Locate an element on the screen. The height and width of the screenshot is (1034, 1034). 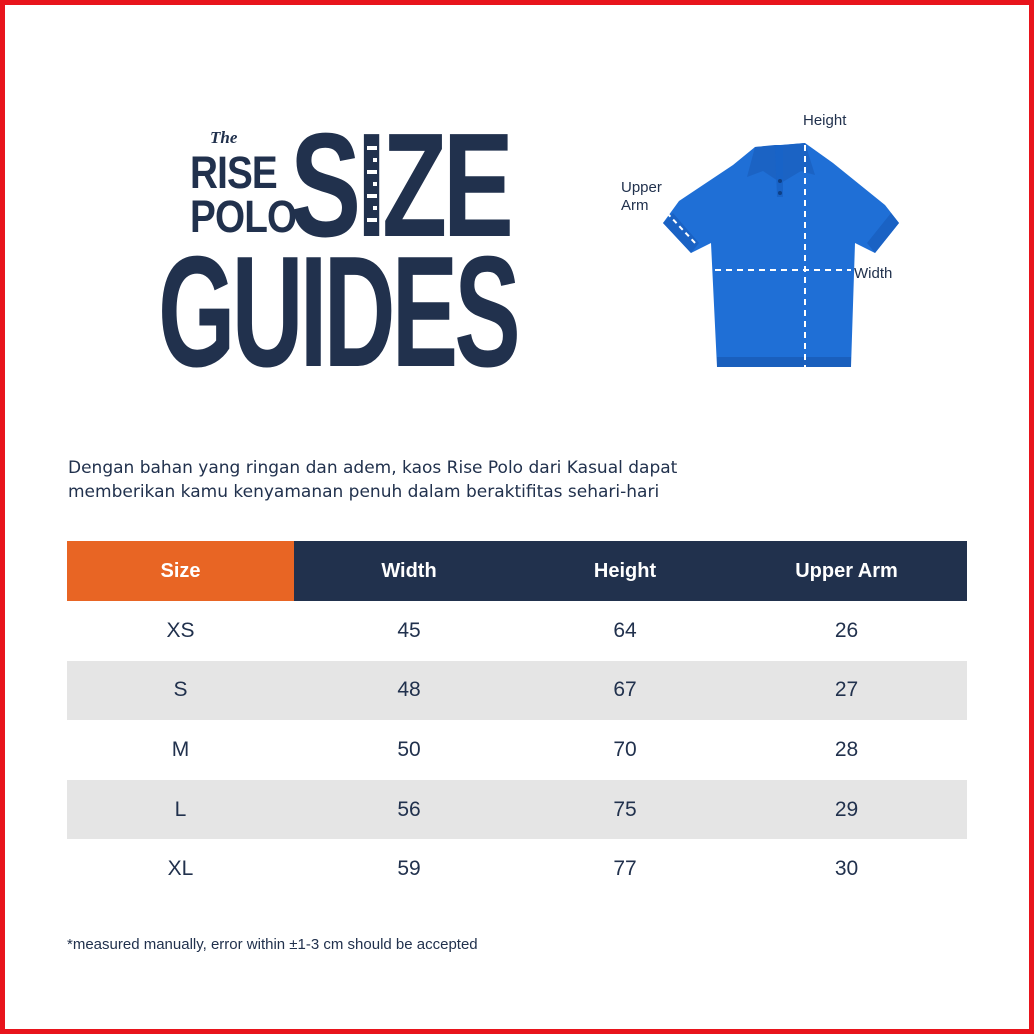
header-width: Width is located at coordinates (409, 571).